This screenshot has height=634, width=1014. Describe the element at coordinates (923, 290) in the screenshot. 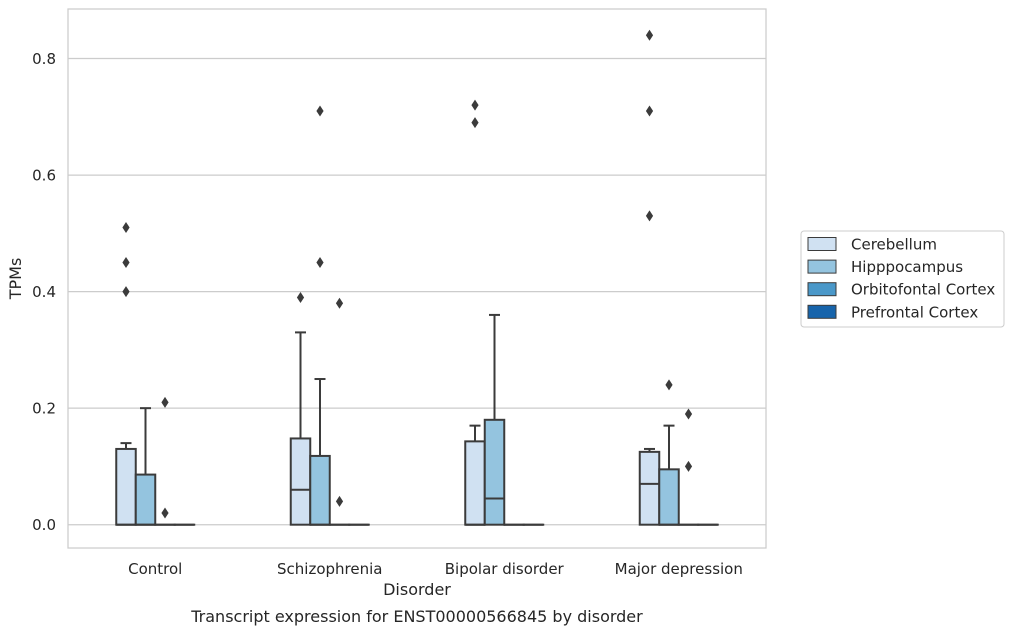

I see `legend-label: Orbitofontal Cortex` at that location.